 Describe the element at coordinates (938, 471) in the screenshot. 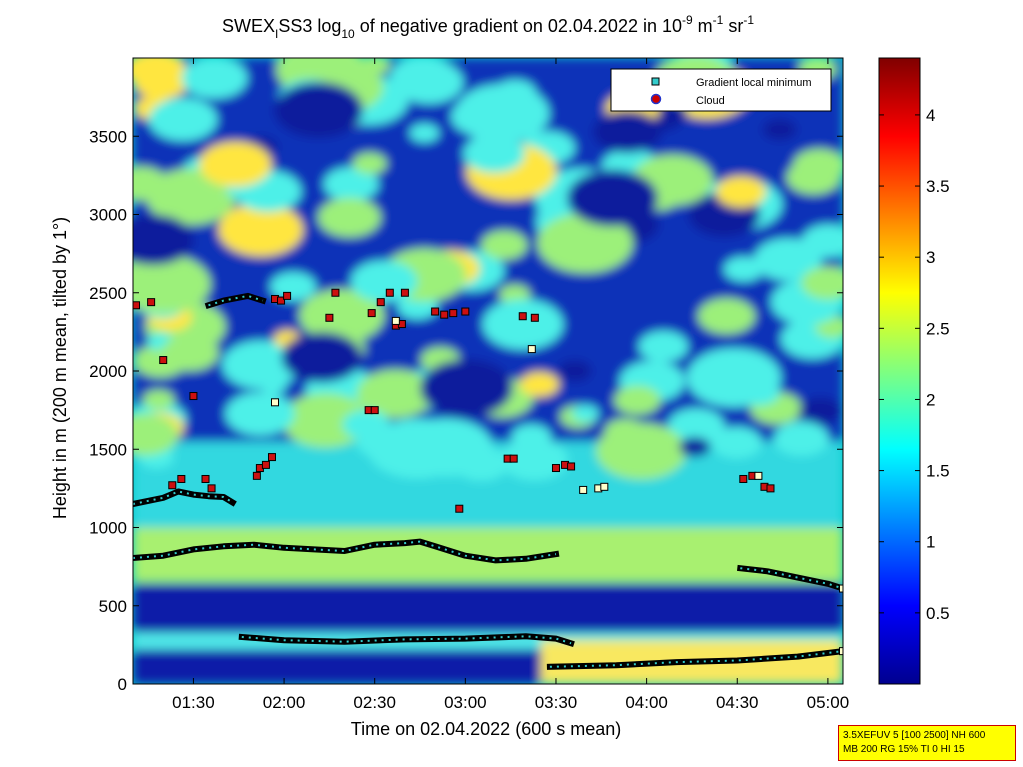

I see `colorbar-tick-label: 1.5` at that location.